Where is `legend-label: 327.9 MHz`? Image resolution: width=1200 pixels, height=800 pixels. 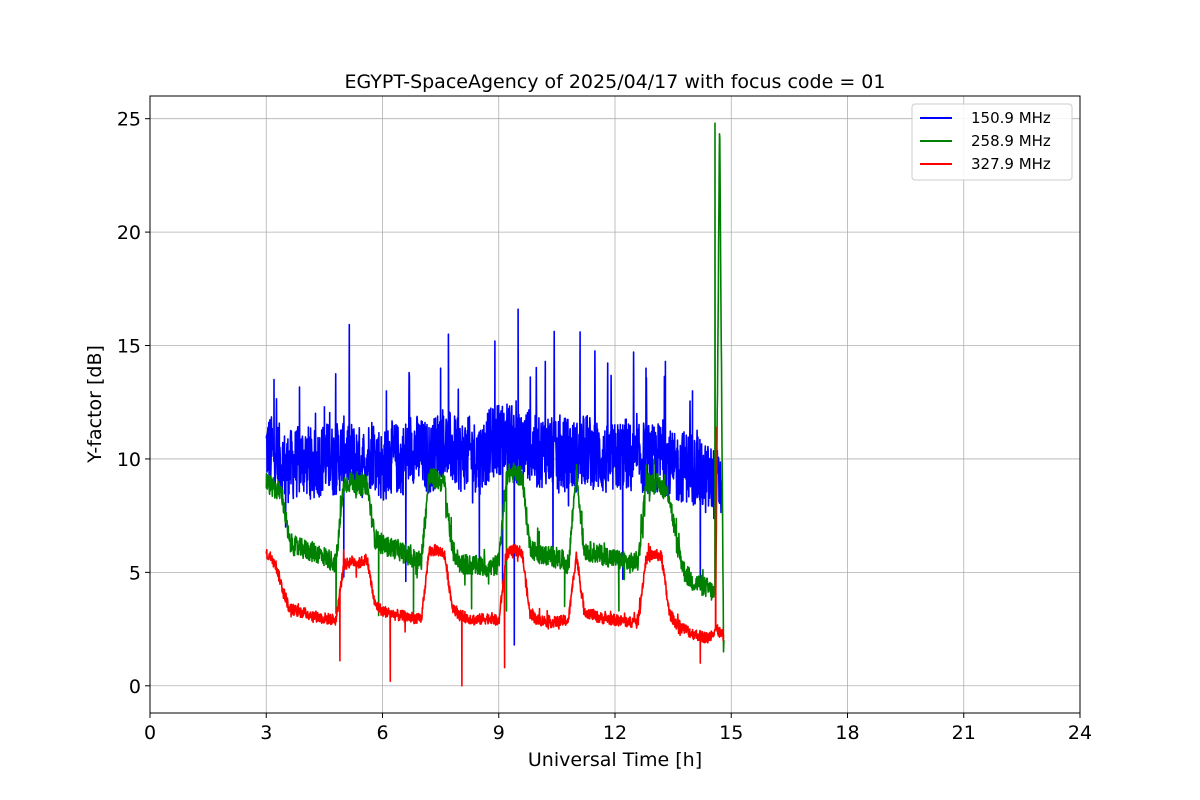
legend-label: 327.9 MHz is located at coordinates (1011, 164).